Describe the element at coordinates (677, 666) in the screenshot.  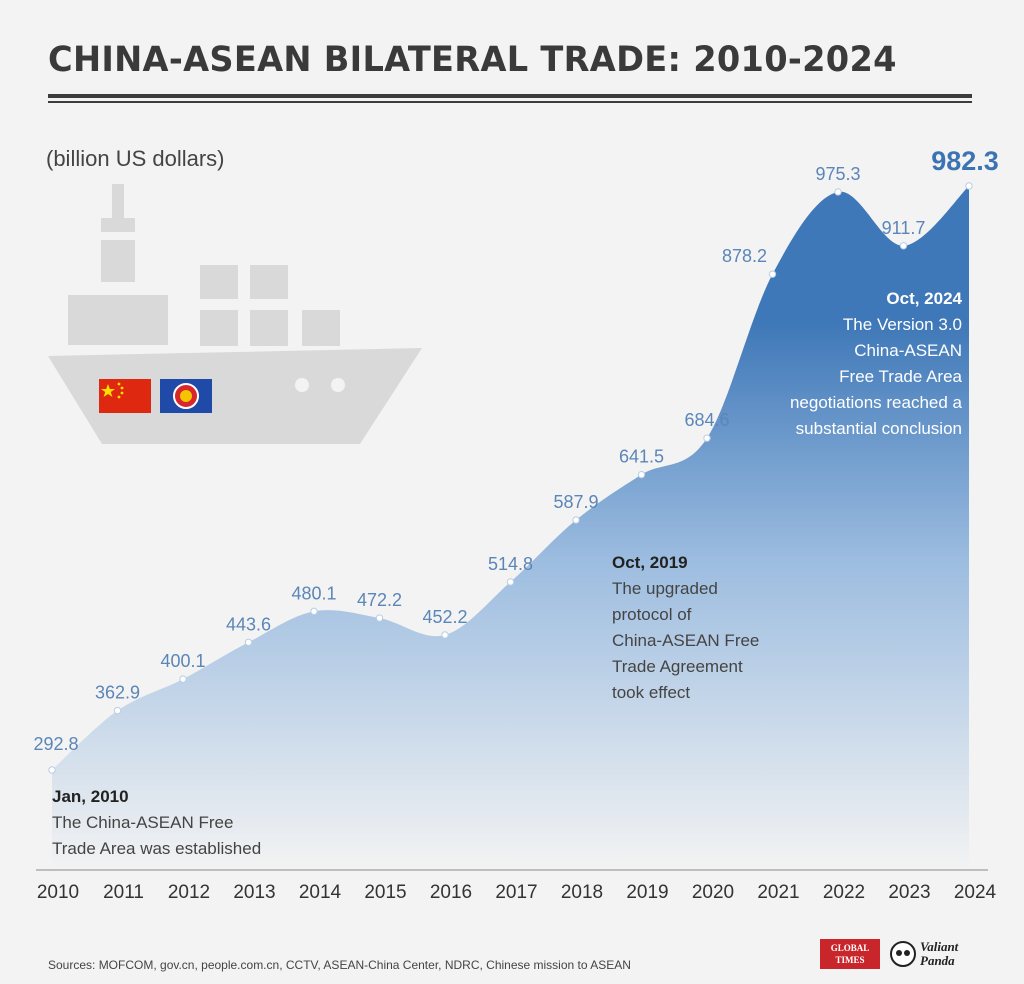
I see `annotation-2019-line: Trade Agreement` at that location.